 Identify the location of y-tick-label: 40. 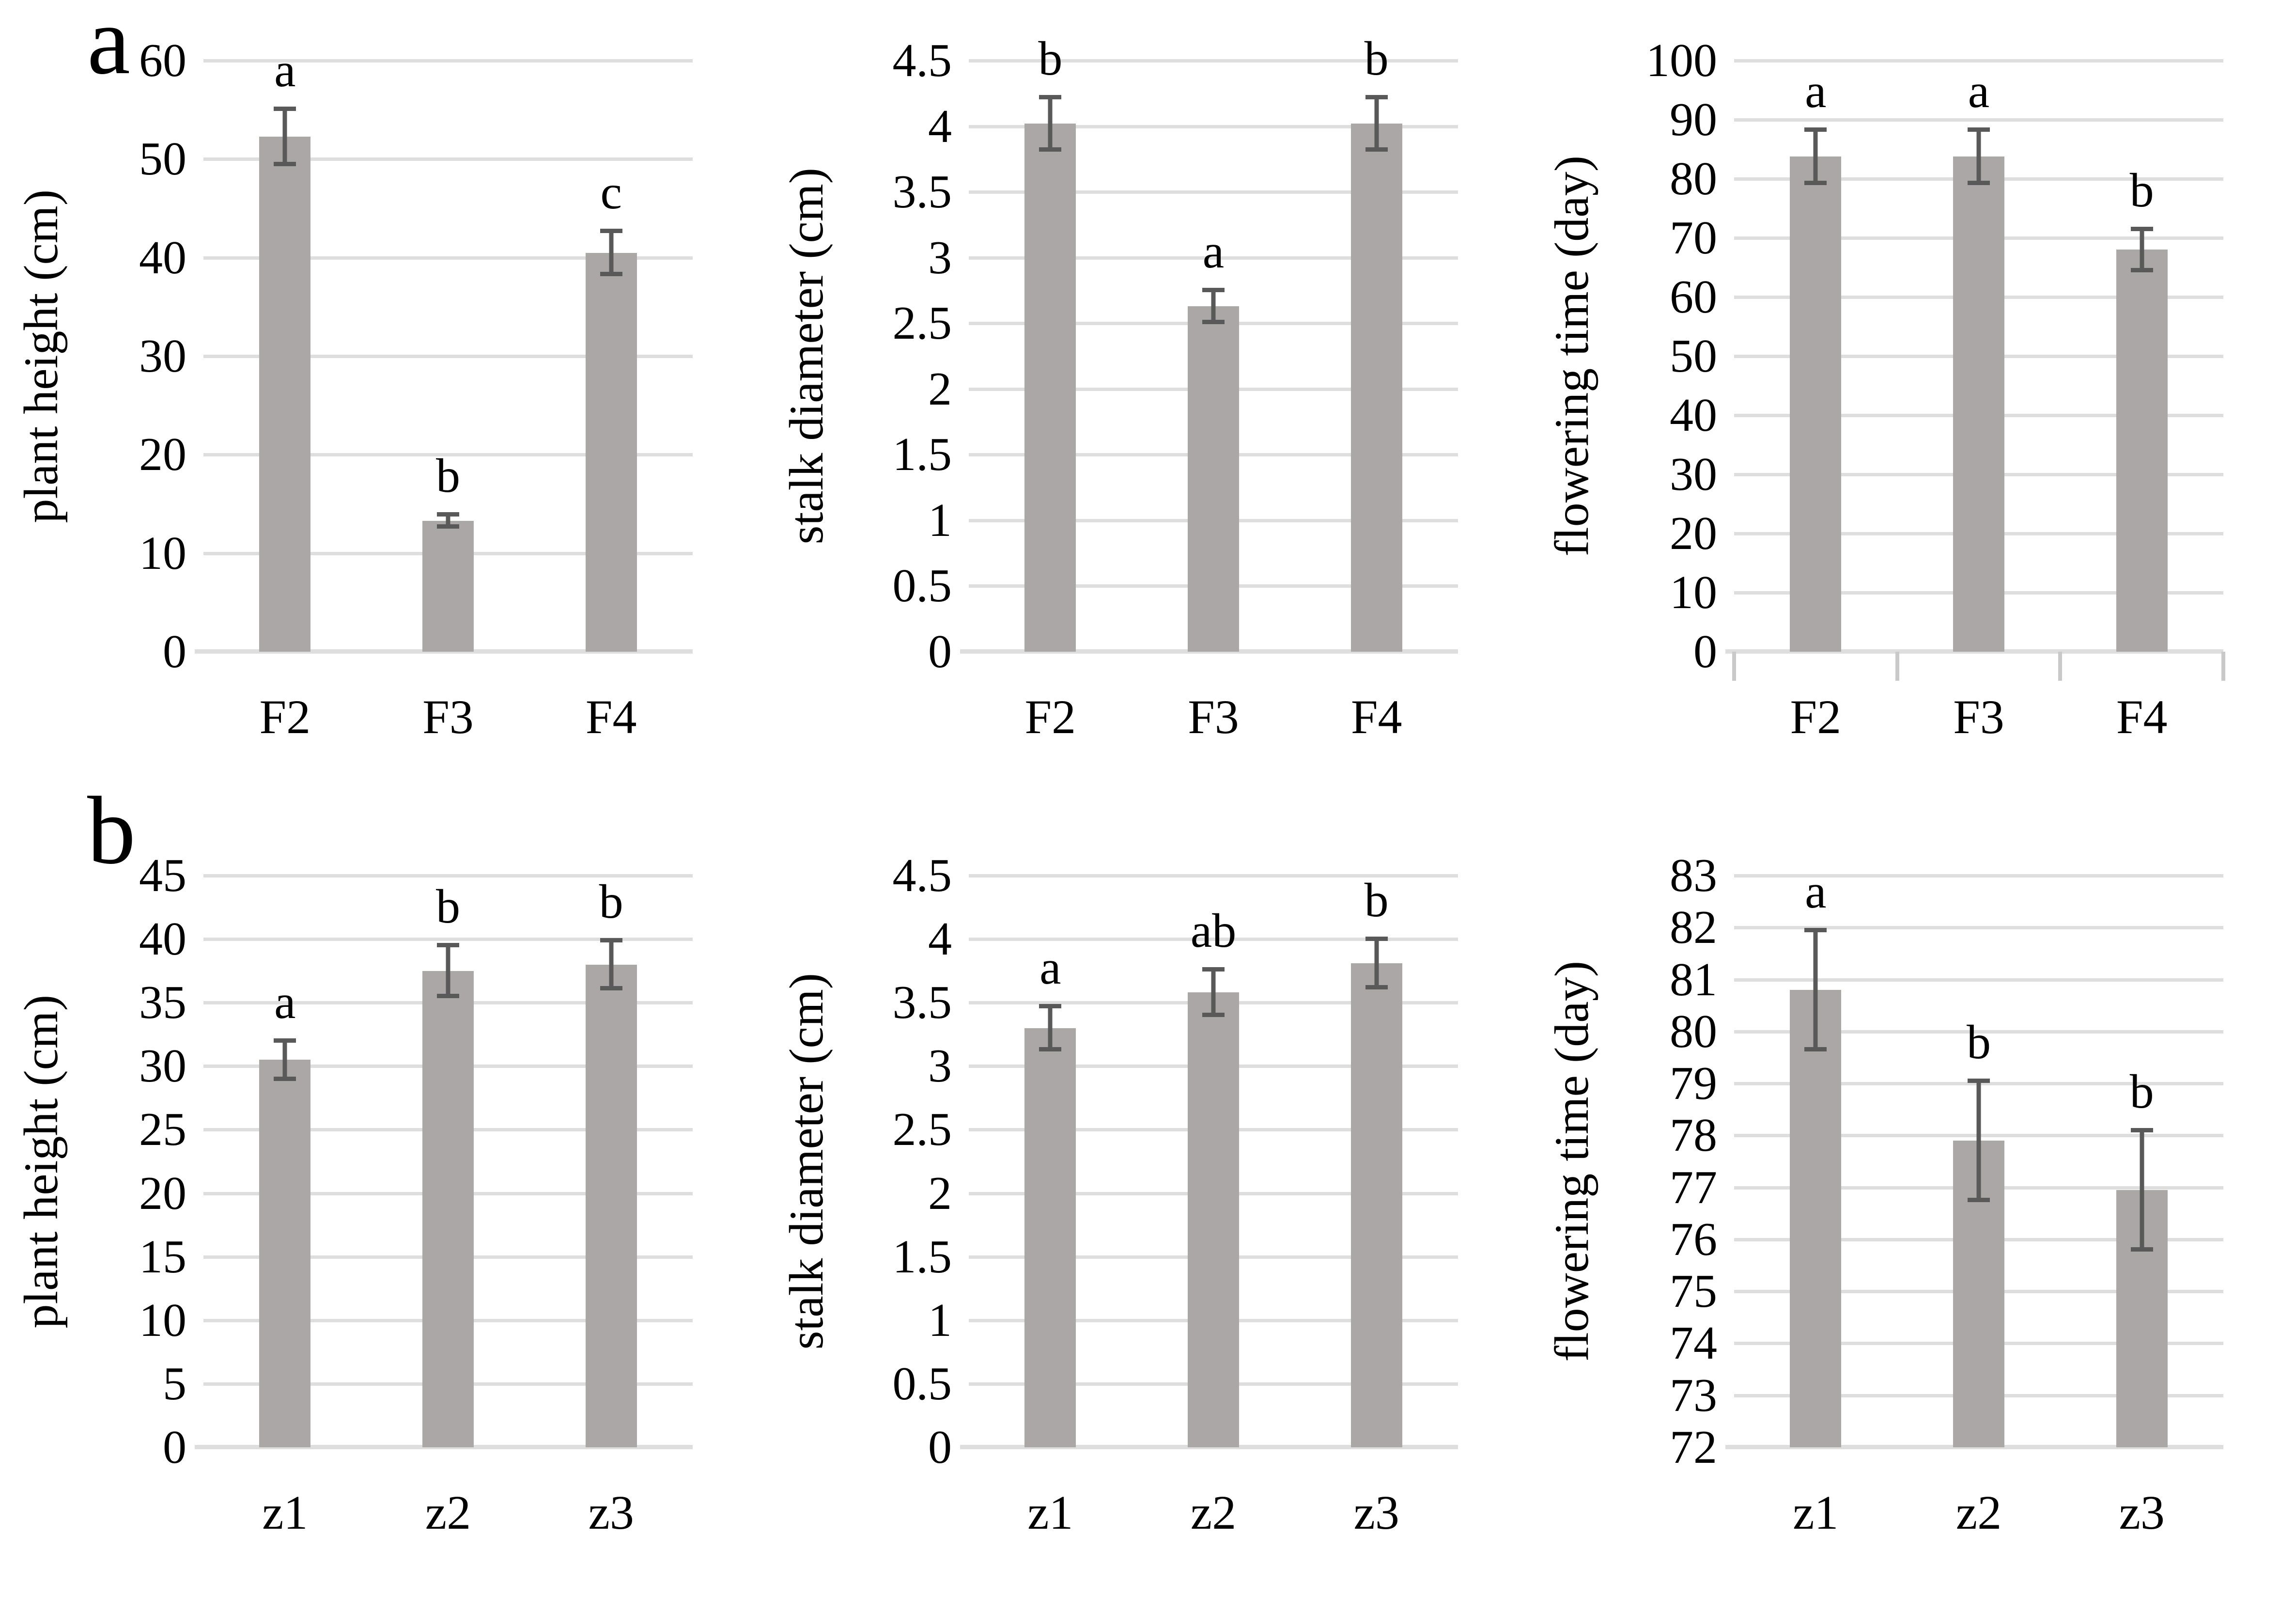
(162, 257).